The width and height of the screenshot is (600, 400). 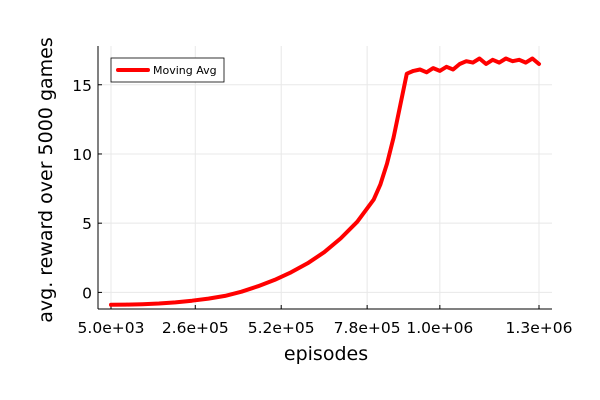 What do you see at coordinates (195, 328) in the screenshot?
I see `x-tick-label: 2.6e+05` at bounding box center [195, 328].